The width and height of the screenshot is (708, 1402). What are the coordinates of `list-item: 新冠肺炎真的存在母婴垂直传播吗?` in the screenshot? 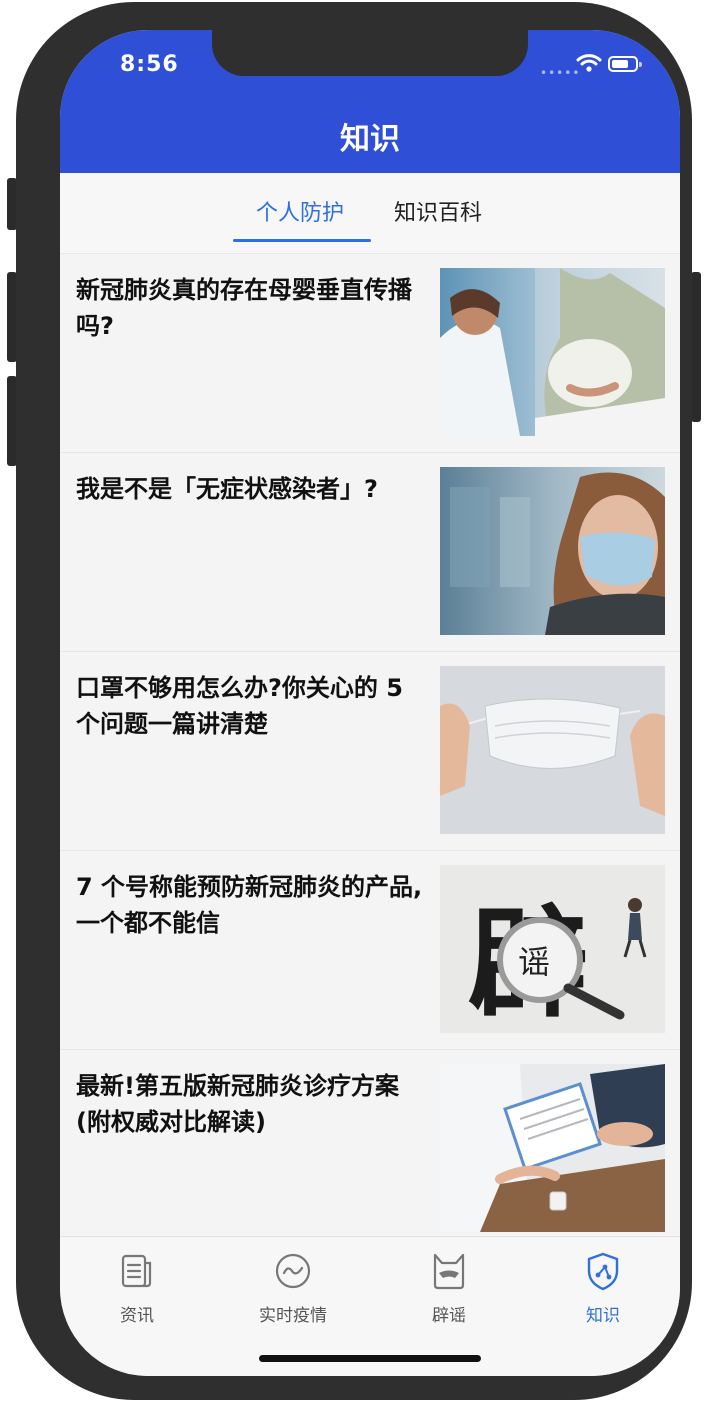 It's located at (370, 353).